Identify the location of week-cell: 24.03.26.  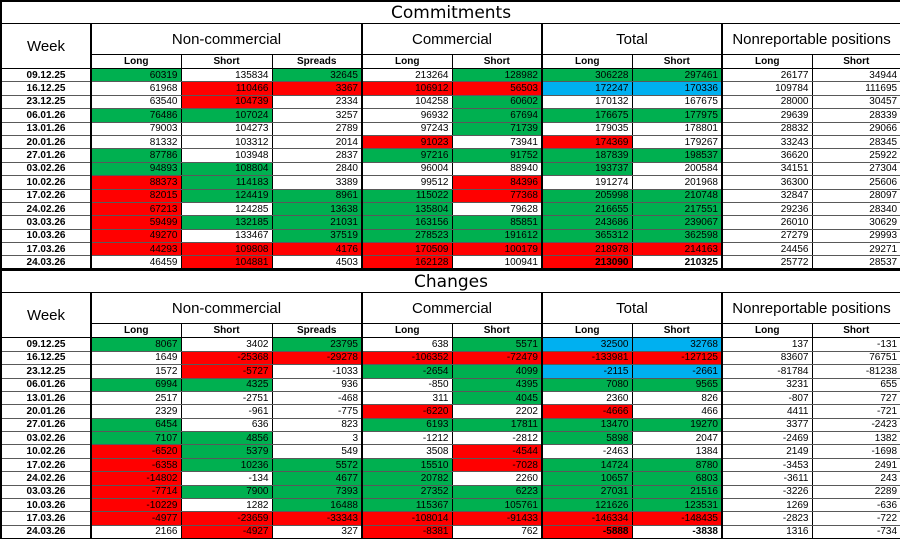
(46, 531).